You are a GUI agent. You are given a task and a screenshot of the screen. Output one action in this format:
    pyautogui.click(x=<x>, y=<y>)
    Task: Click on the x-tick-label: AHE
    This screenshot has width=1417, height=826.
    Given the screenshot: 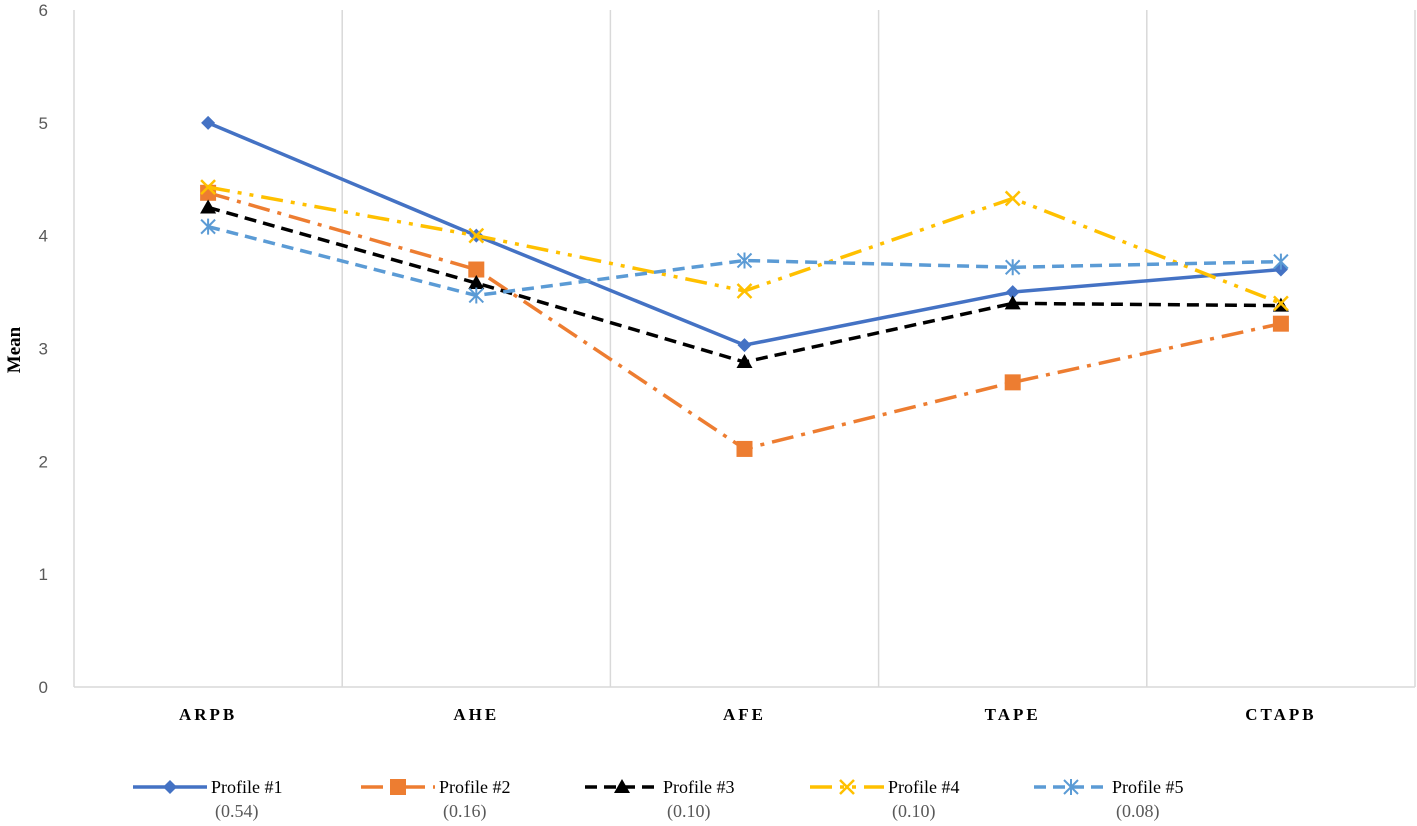 What is the action you would take?
    pyautogui.click(x=476, y=714)
    